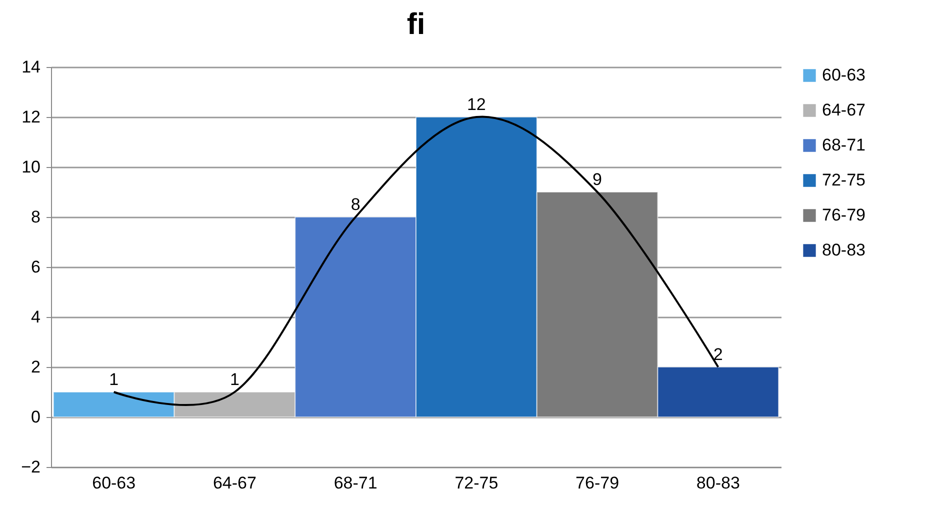 Image resolution: width=952 pixels, height=525 pixels. Describe the element at coordinates (598, 483) in the screenshot. I see `x-tick-label: 76-79` at that location.